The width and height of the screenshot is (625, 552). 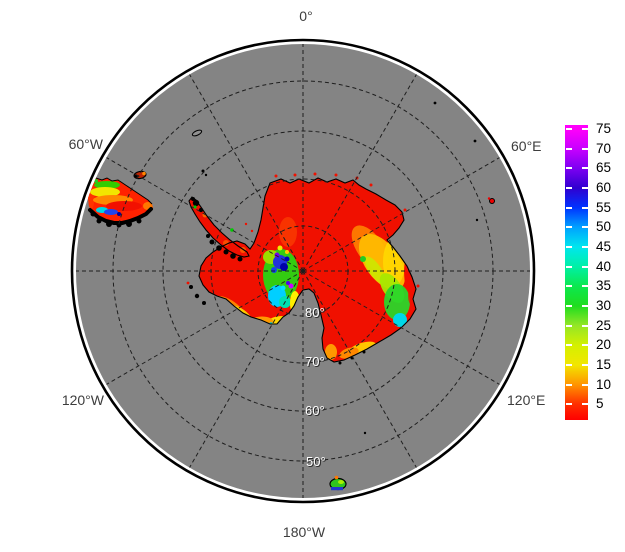 I want to click on meridian-label-60w: 60°W, so click(x=86, y=144).